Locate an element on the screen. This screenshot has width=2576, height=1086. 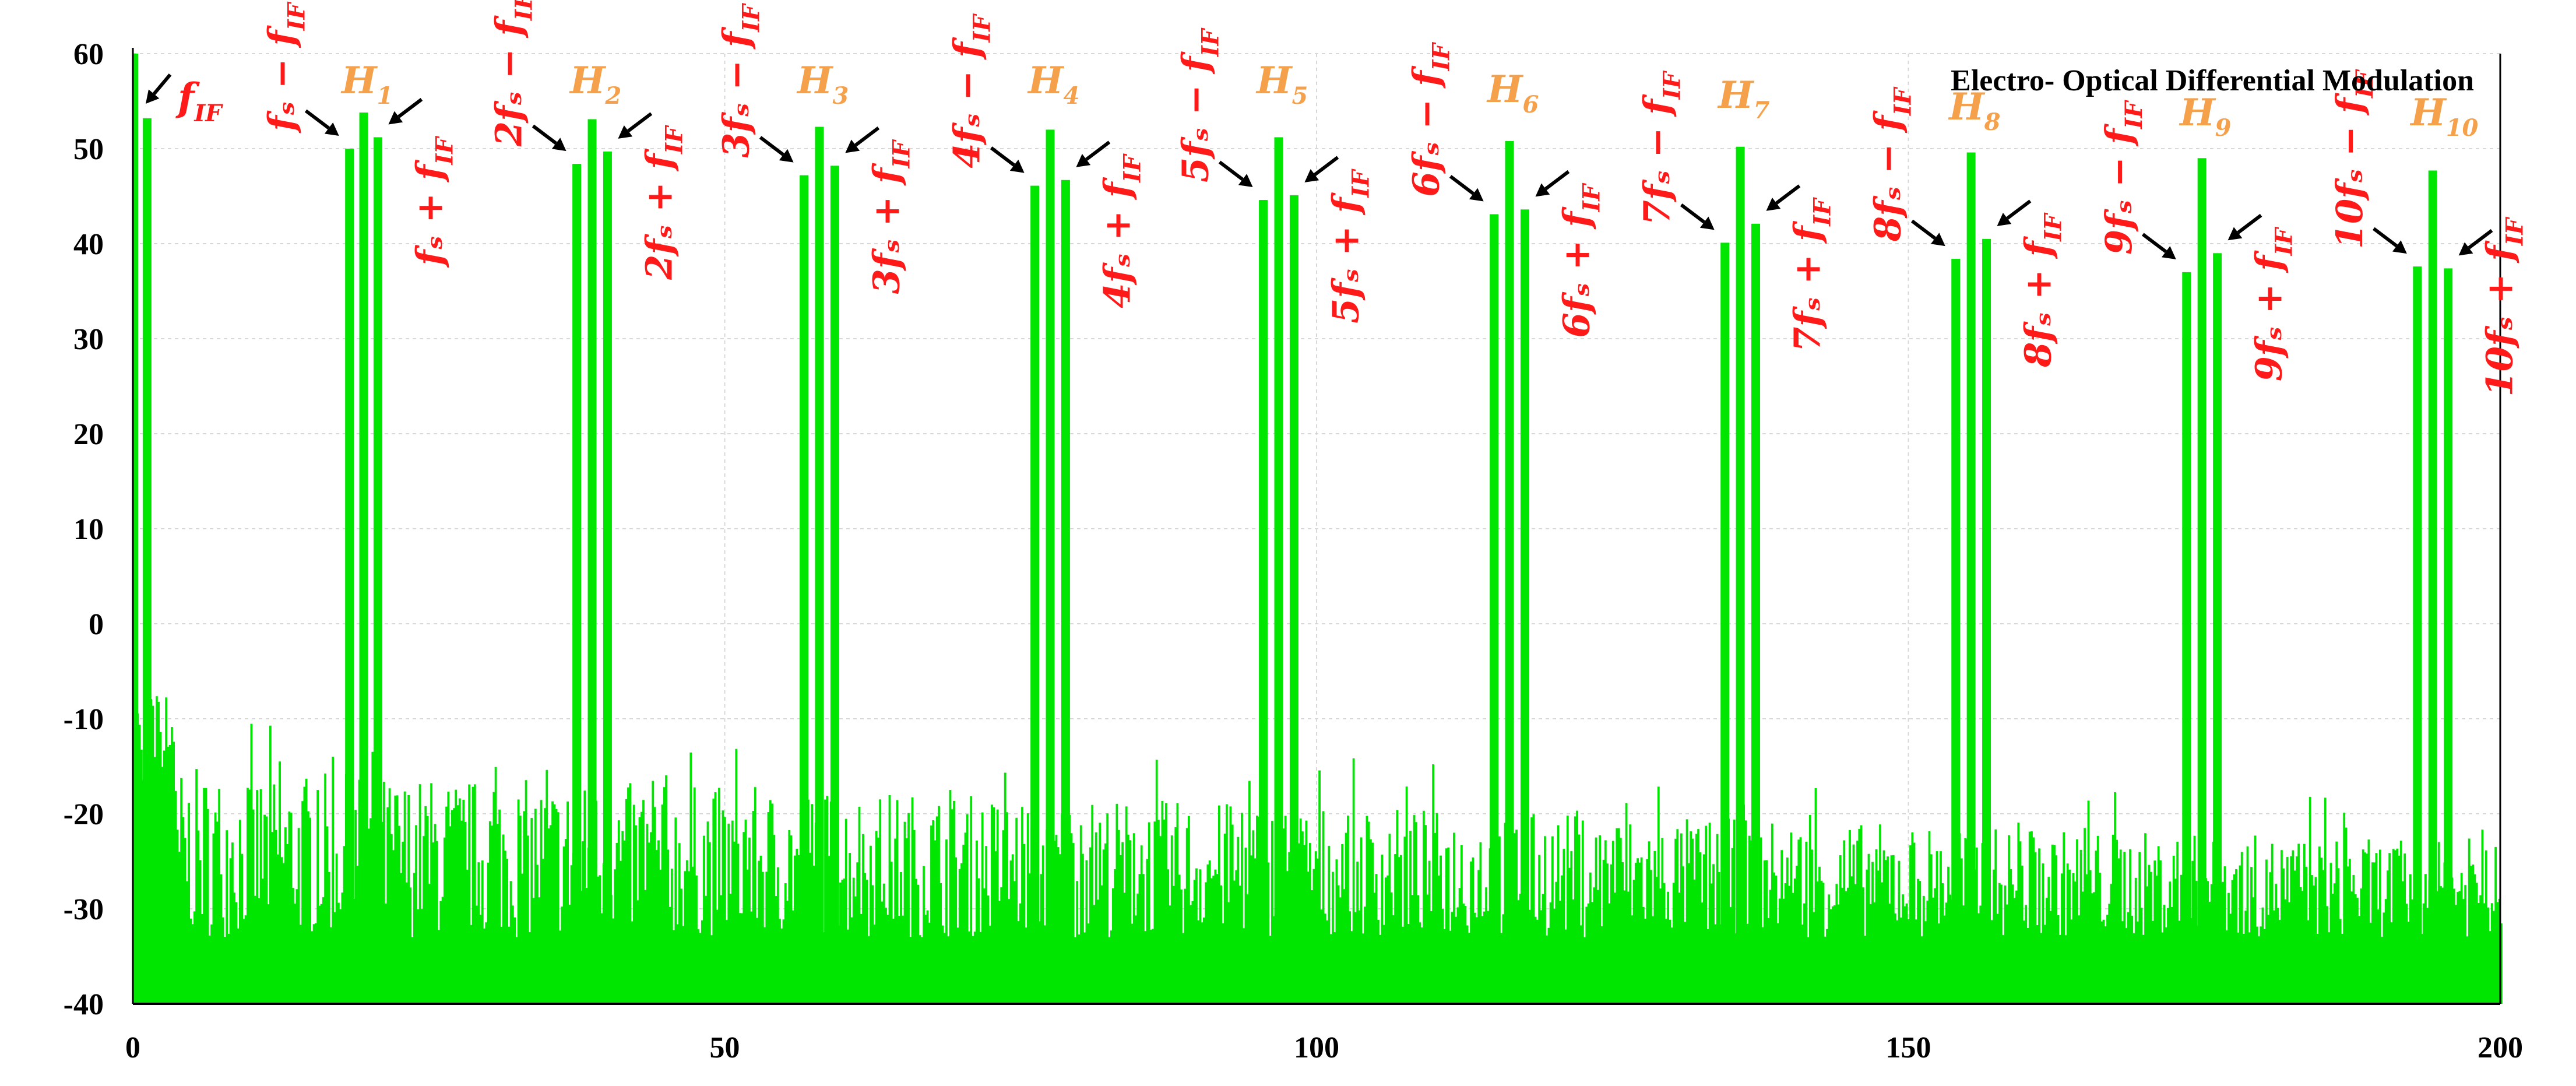
y-tick-label: 50 is located at coordinates (89, 150).